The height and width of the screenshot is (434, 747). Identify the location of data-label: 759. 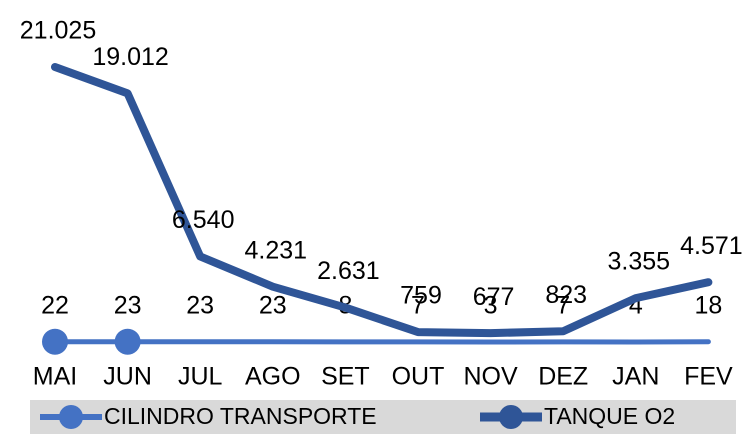
(421, 296).